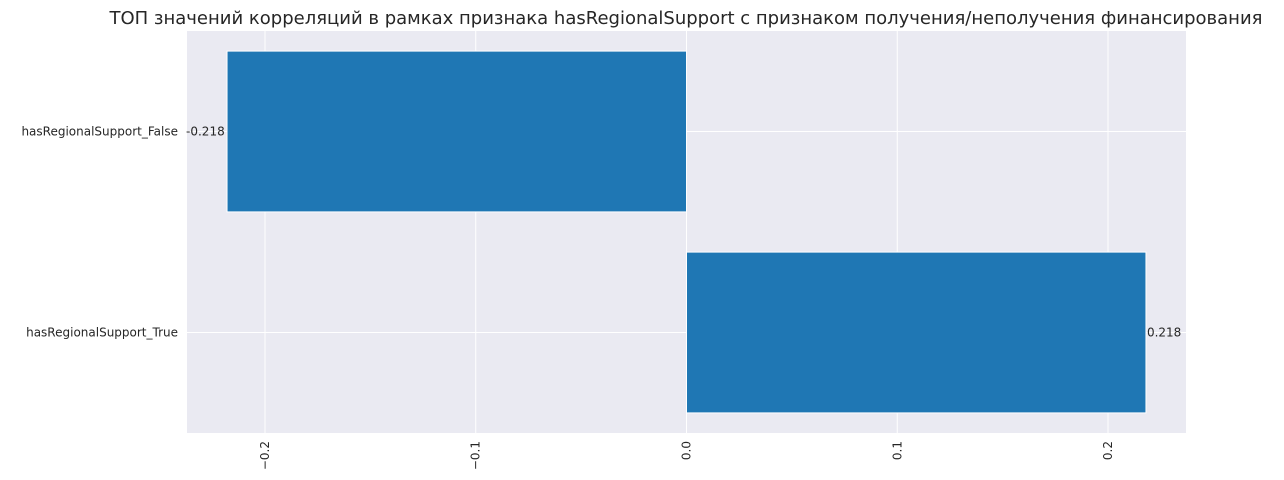 This screenshot has height=480, width=1284. I want to click on y-tick-label: hasRegionalSupport_False, so click(99, 132).